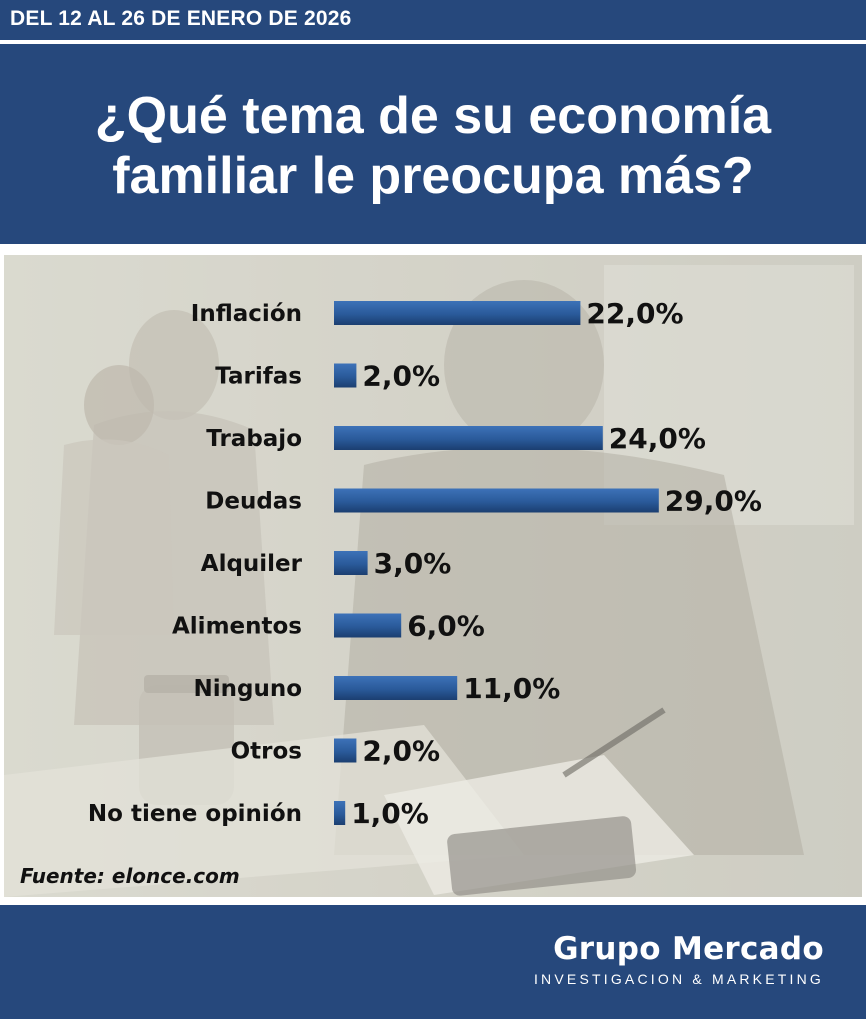 This screenshot has width=866, height=1024. Describe the element at coordinates (130, 876) in the screenshot. I see `source-note: Fuente: elonce.com` at that location.